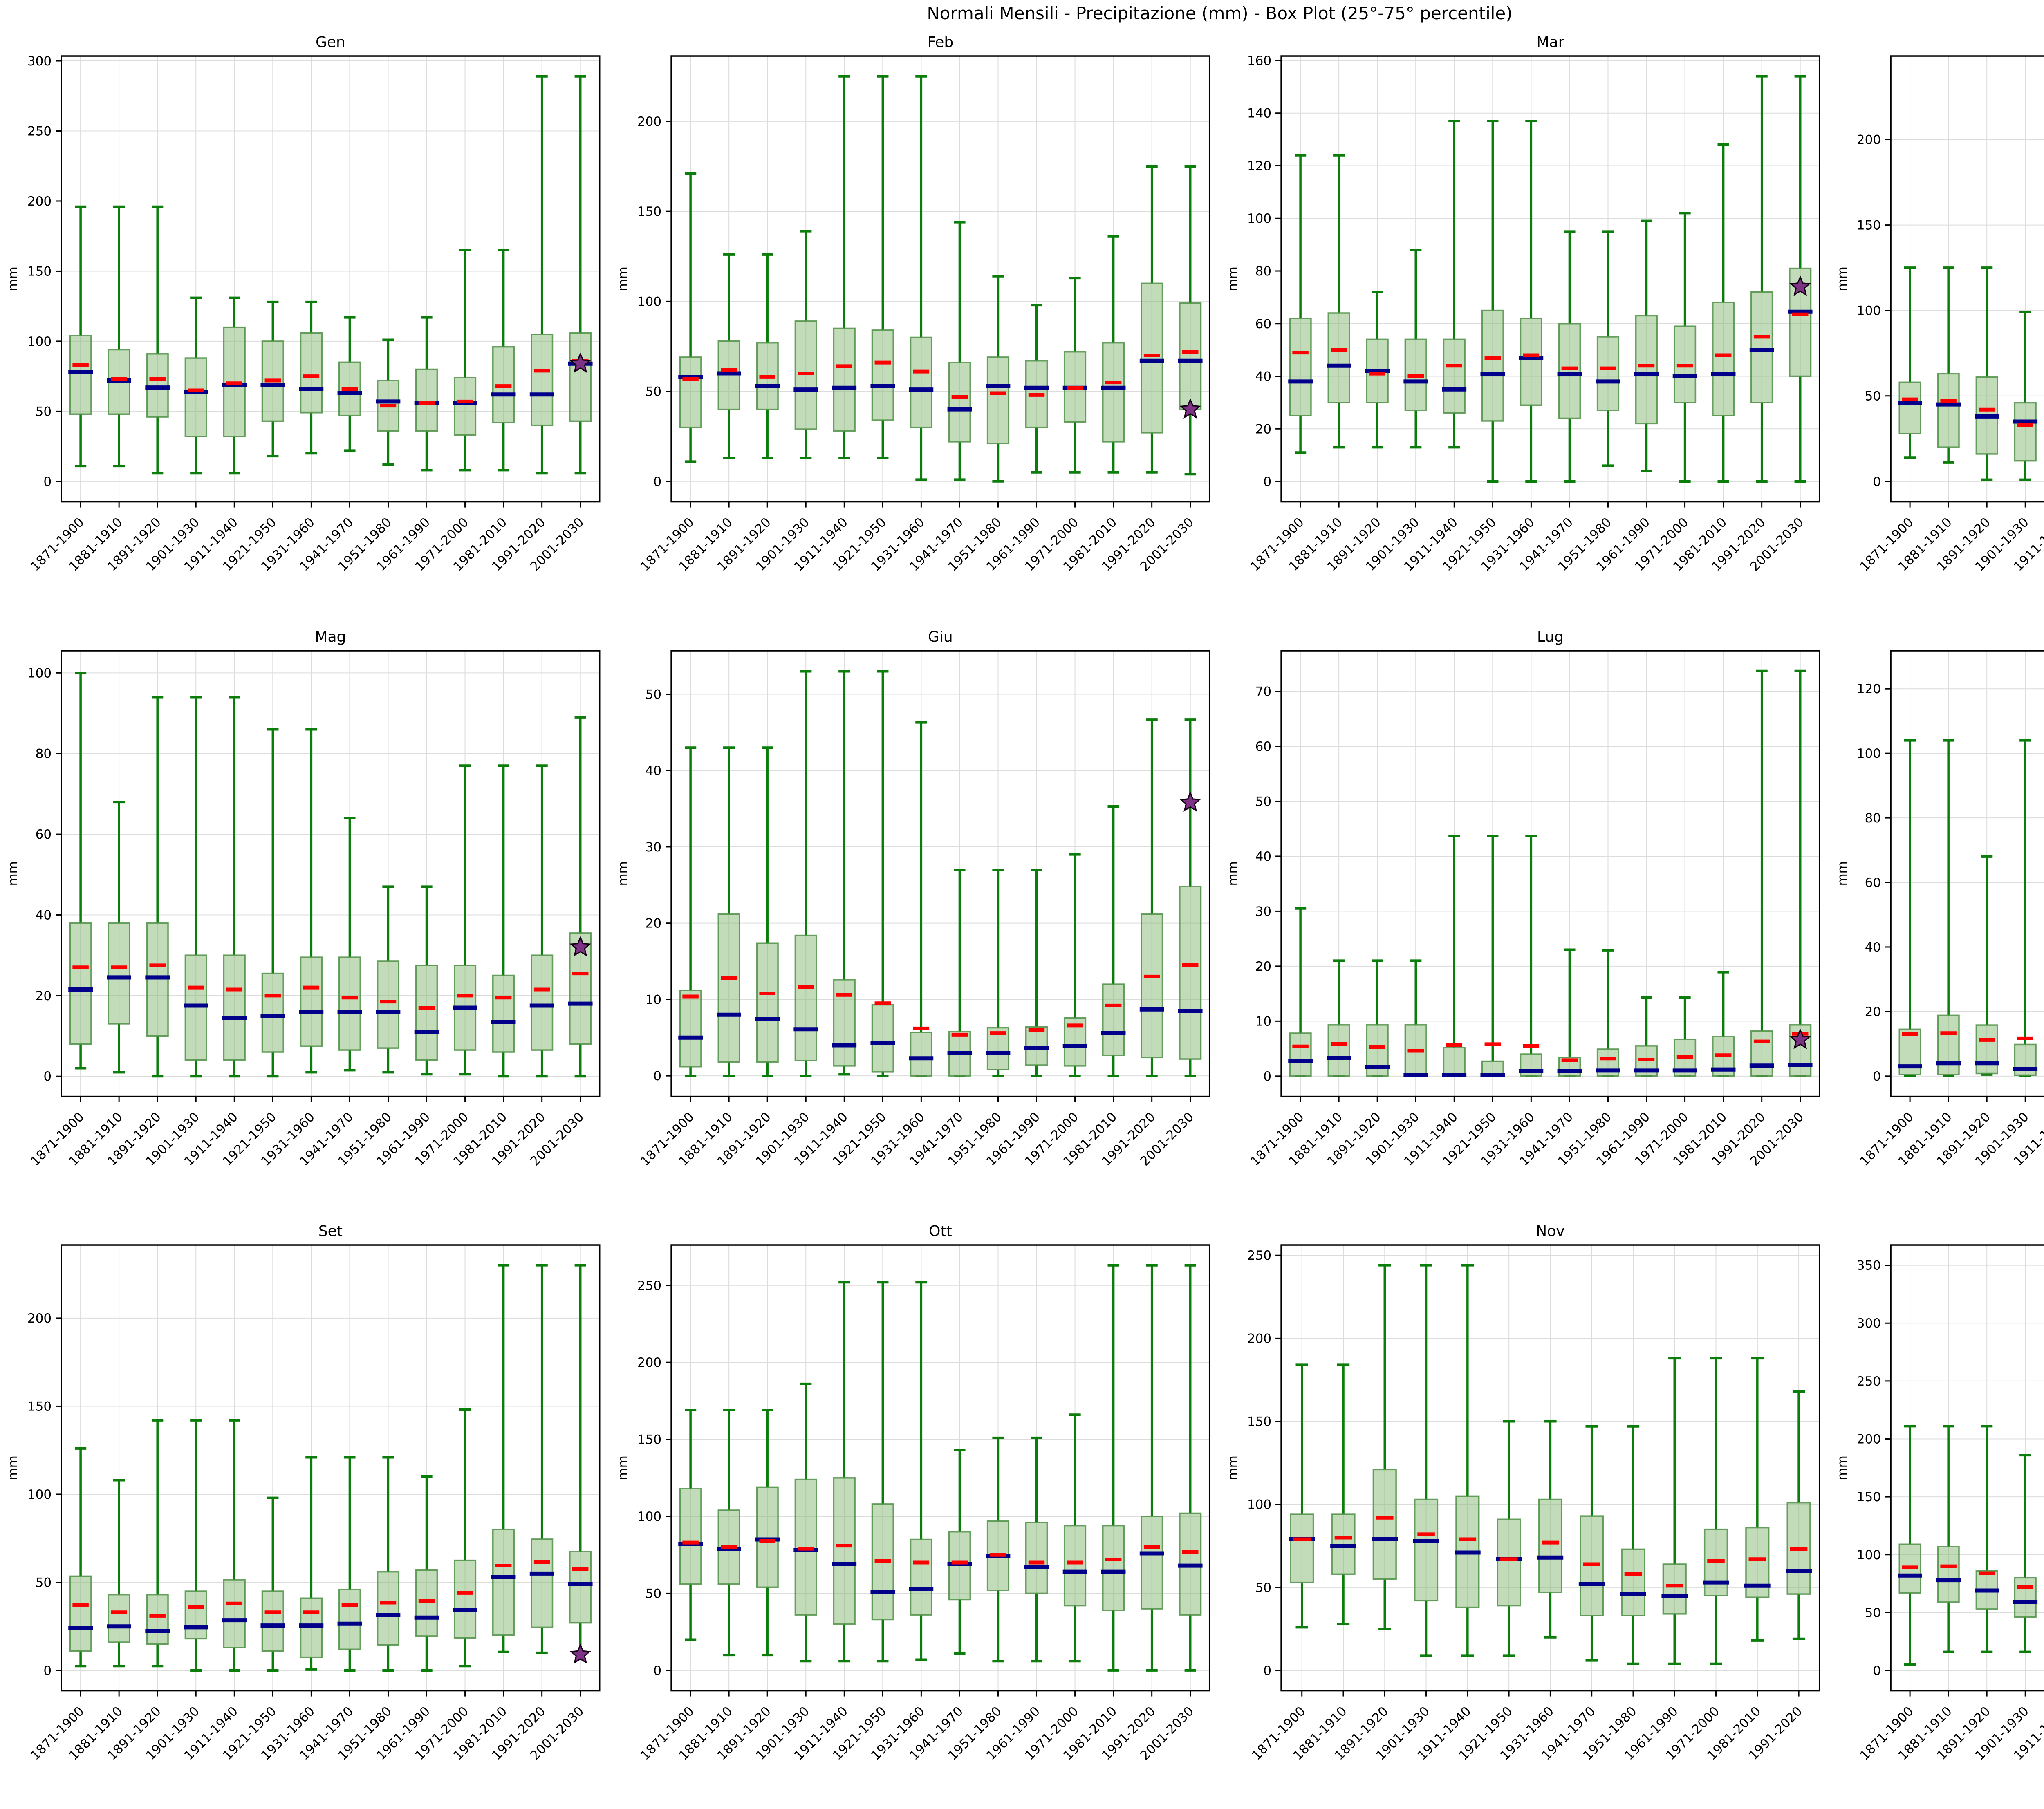 This screenshot has height=1809, width=2044. I want to click on y-tick-label: 30, so click(1263, 912).